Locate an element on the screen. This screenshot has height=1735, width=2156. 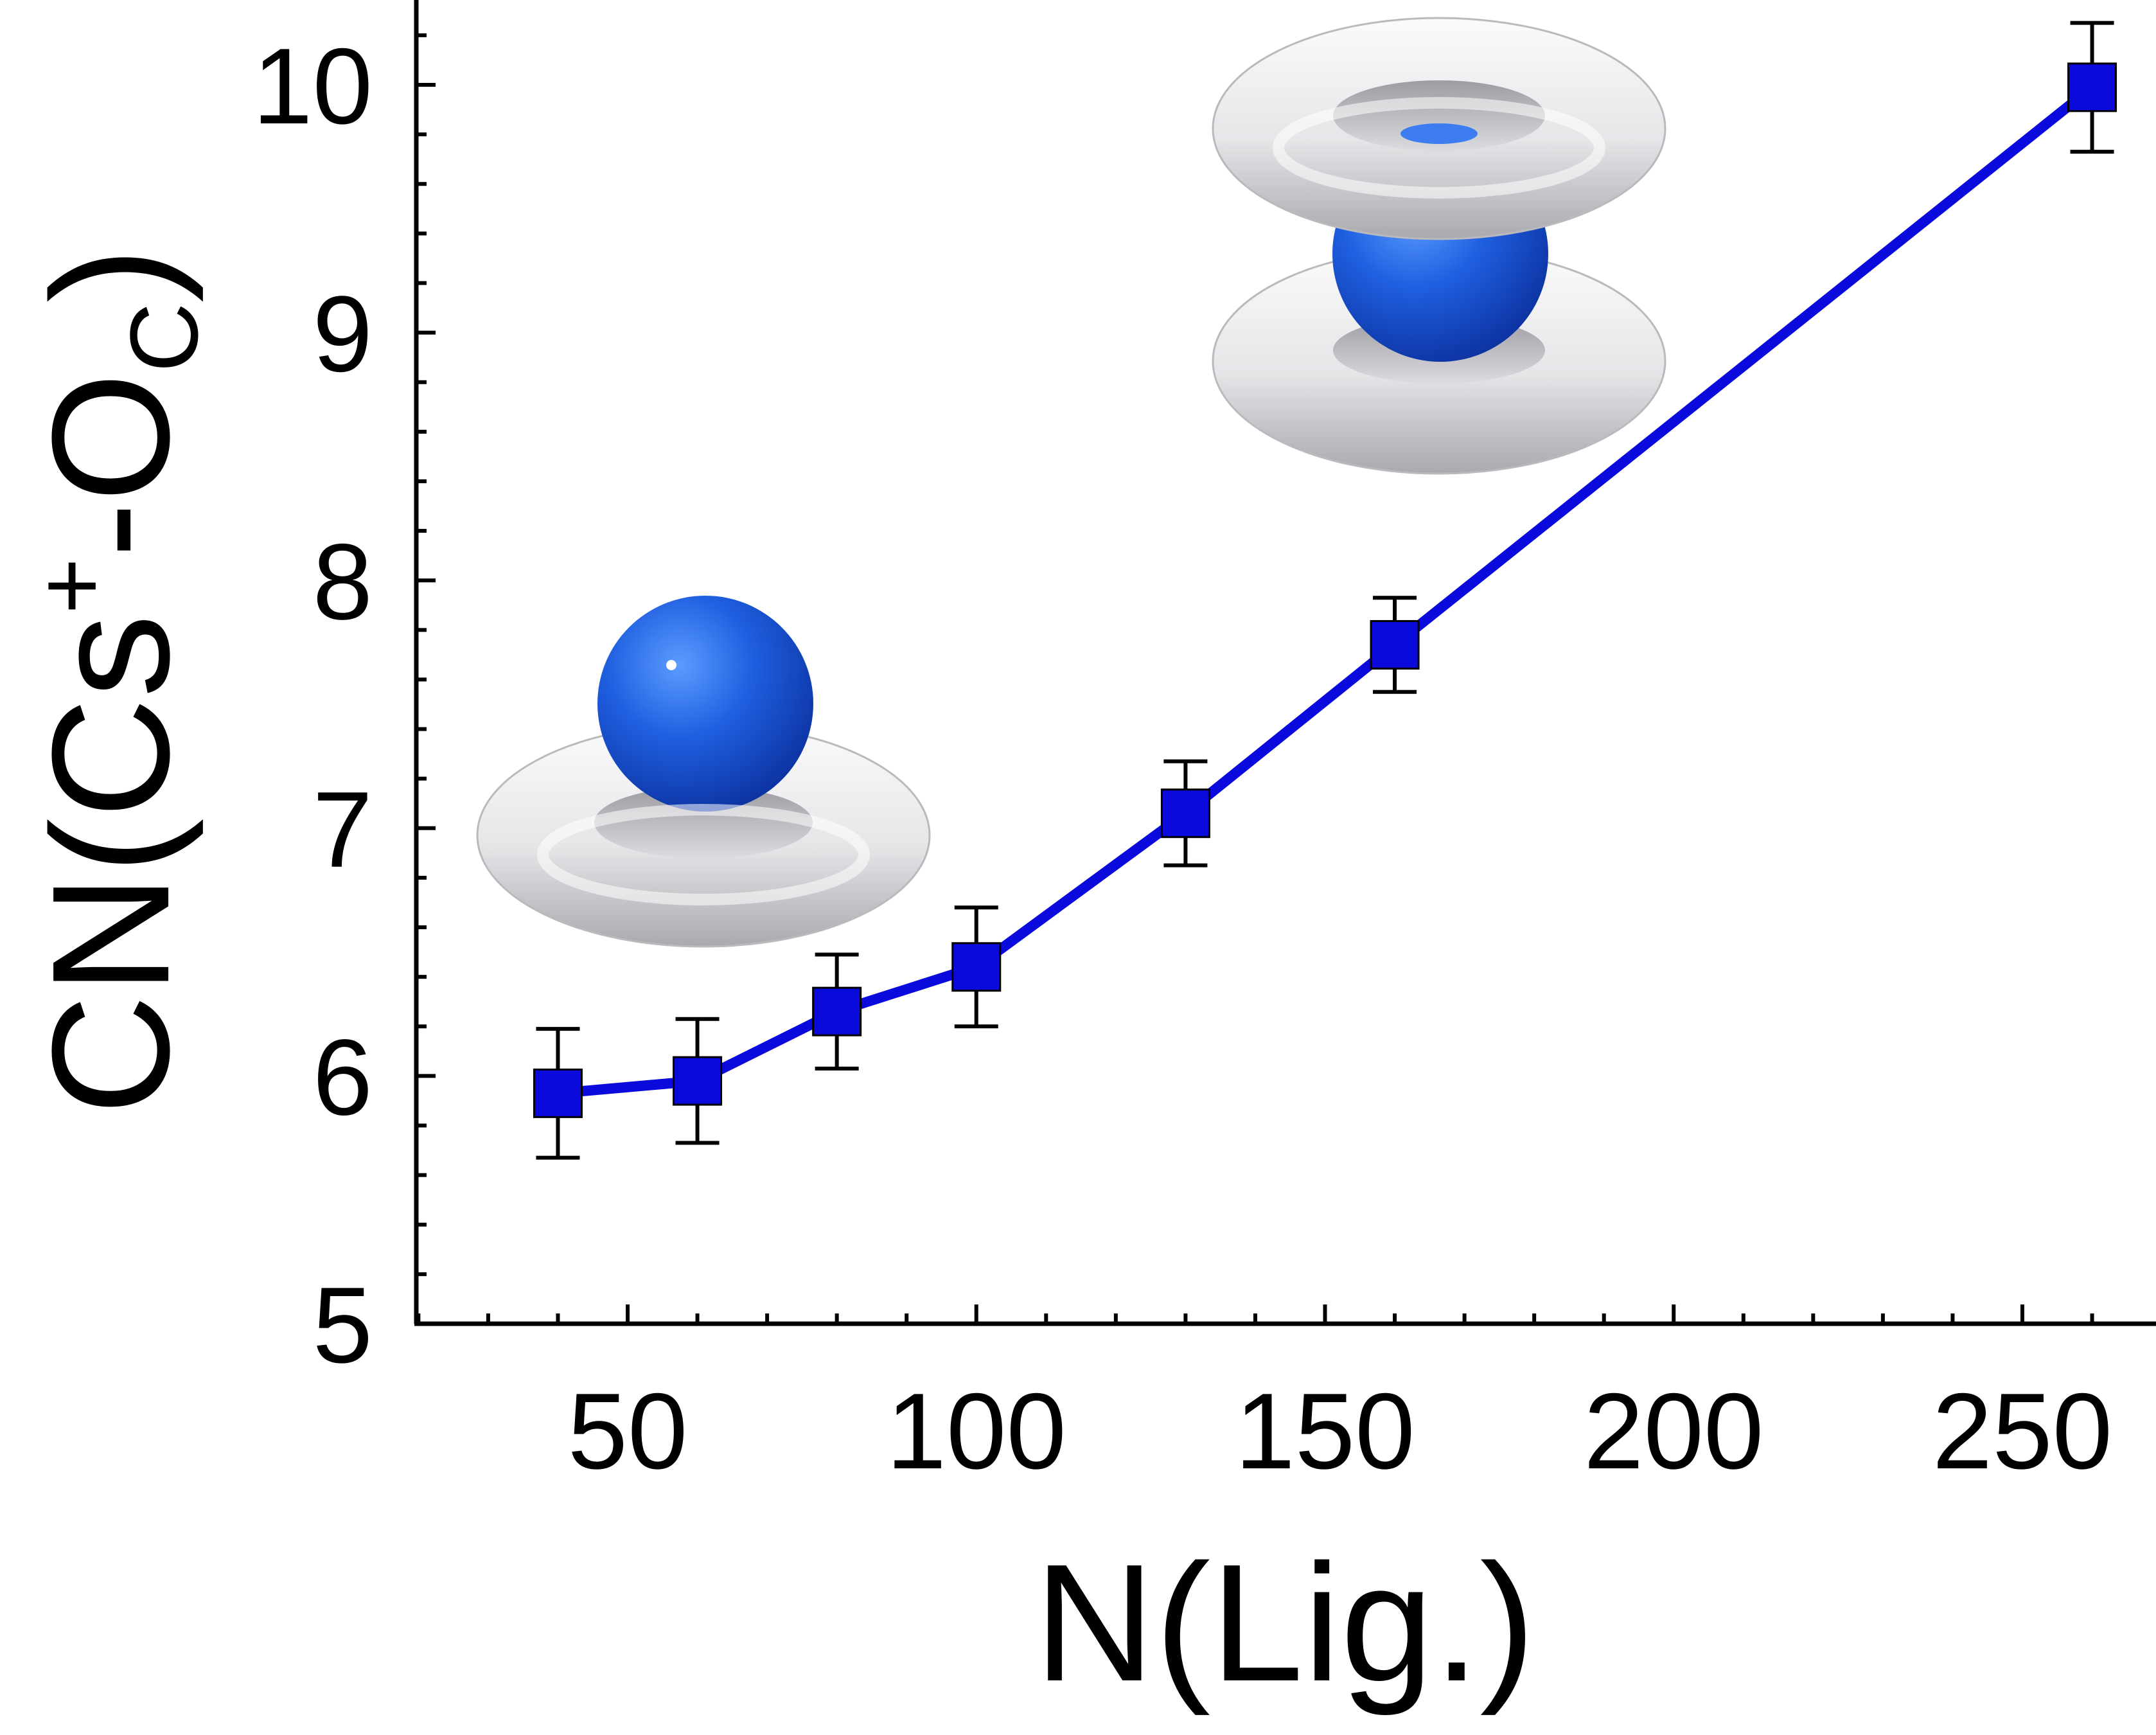
x-tick-label: 250 is located at coordinates (2022, 1431).